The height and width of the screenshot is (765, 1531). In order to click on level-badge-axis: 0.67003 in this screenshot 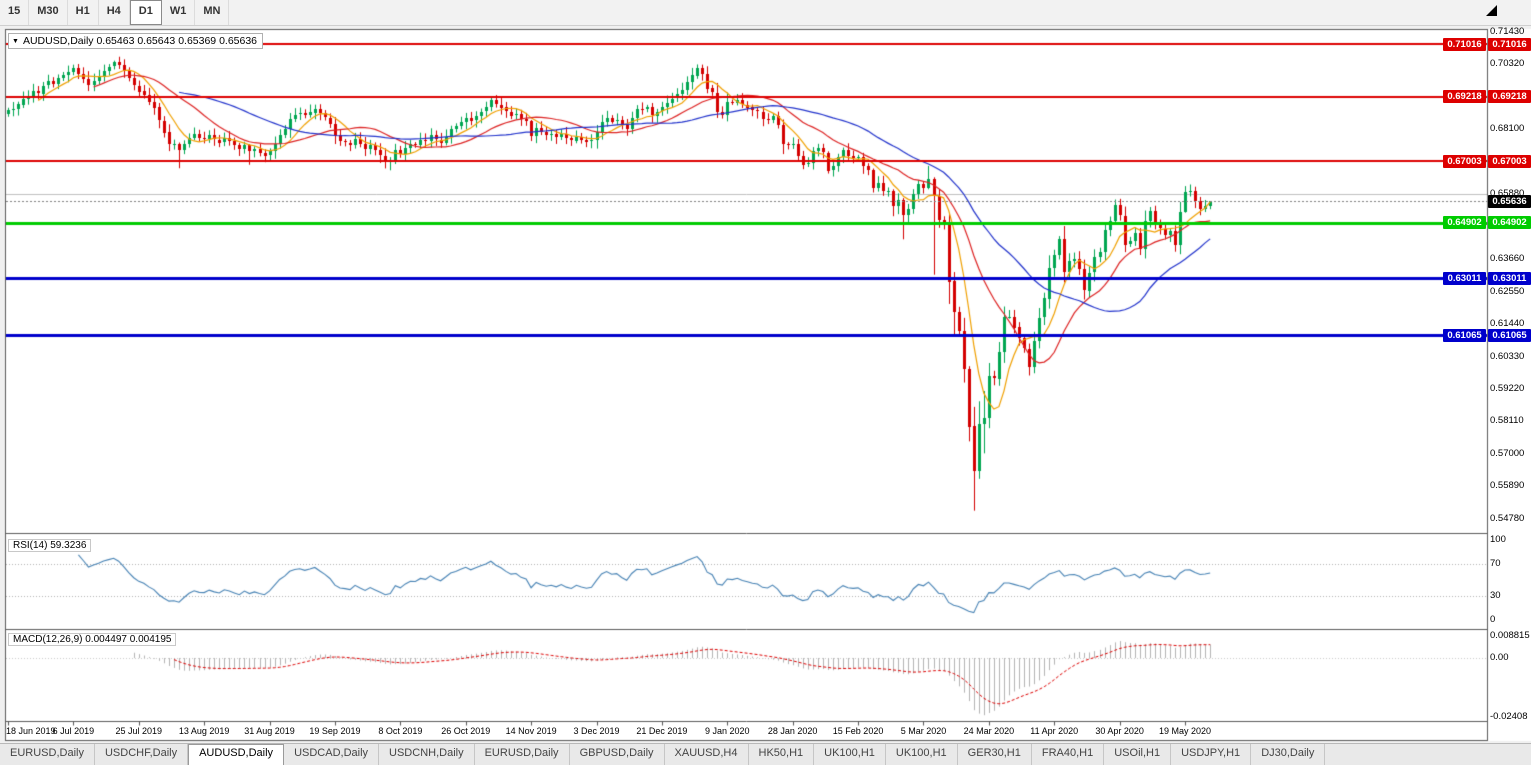, I will do `click(1509, 161)`.